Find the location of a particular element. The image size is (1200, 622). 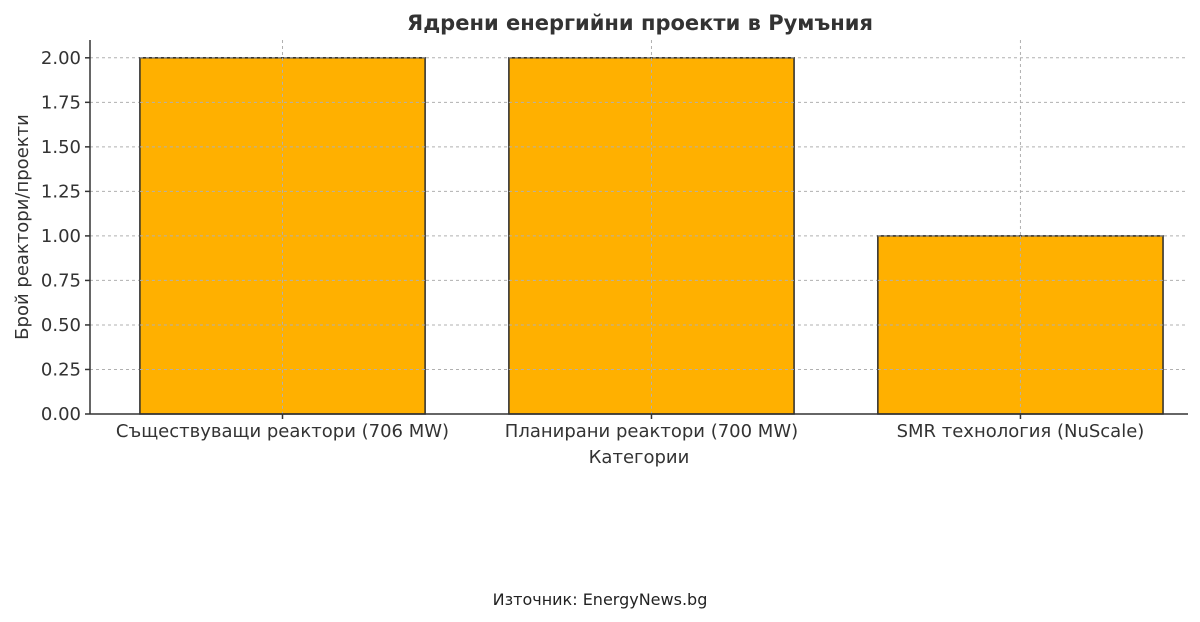

y-tick-label: 2.00 is located at coordinates (61, 58).